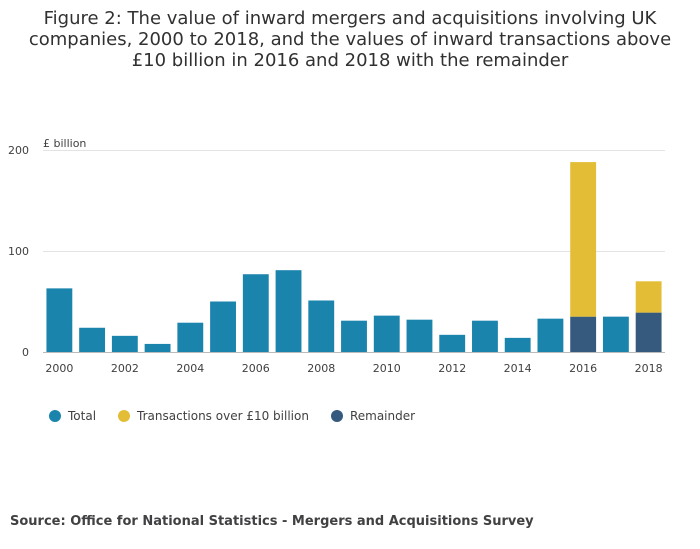 Image resolution: width=700 pixels, height=549 pixels. What do you see at coordinates (518, 368) in the screenshot?
I see `x-tick-label: 2014` at bounding box center [518, 368].